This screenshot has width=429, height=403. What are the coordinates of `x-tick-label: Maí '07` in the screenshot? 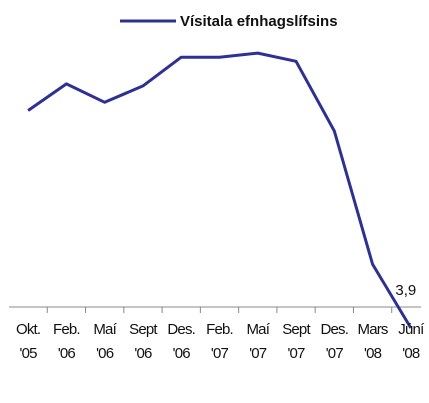 It's located at (258, 341).